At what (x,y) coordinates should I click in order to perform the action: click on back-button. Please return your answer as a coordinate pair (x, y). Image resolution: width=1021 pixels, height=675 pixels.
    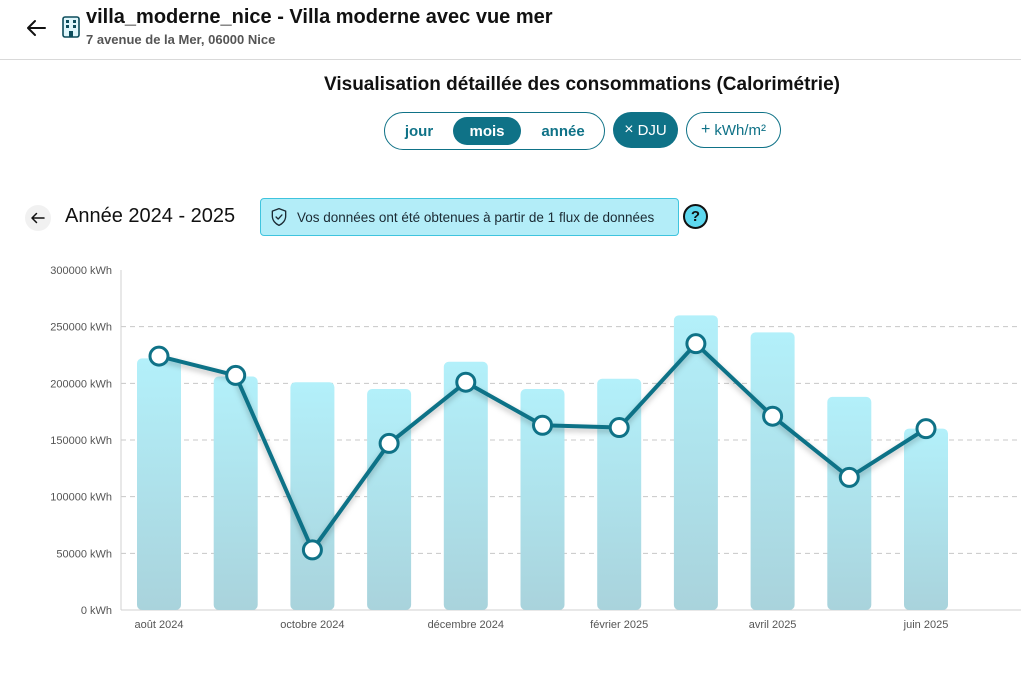
    Looking at the image, I should click on (36, 28).